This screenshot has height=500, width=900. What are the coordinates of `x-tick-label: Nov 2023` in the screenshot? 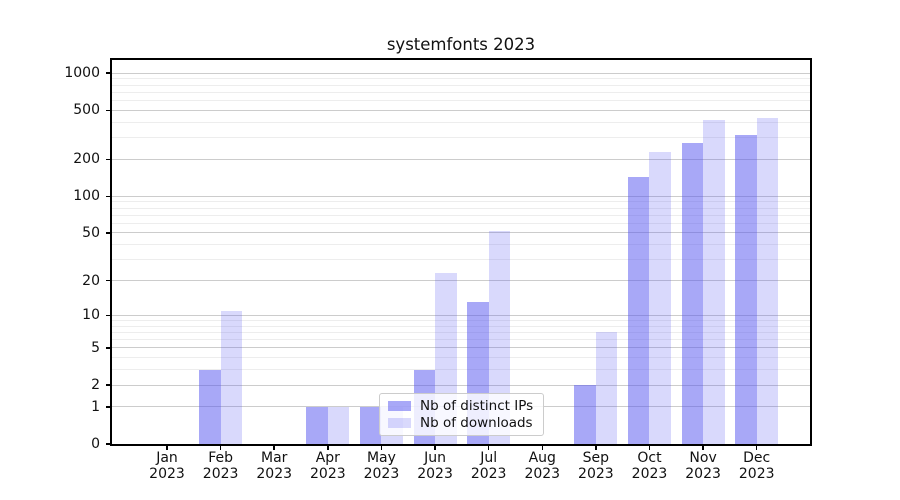 It's located at (703, 466).